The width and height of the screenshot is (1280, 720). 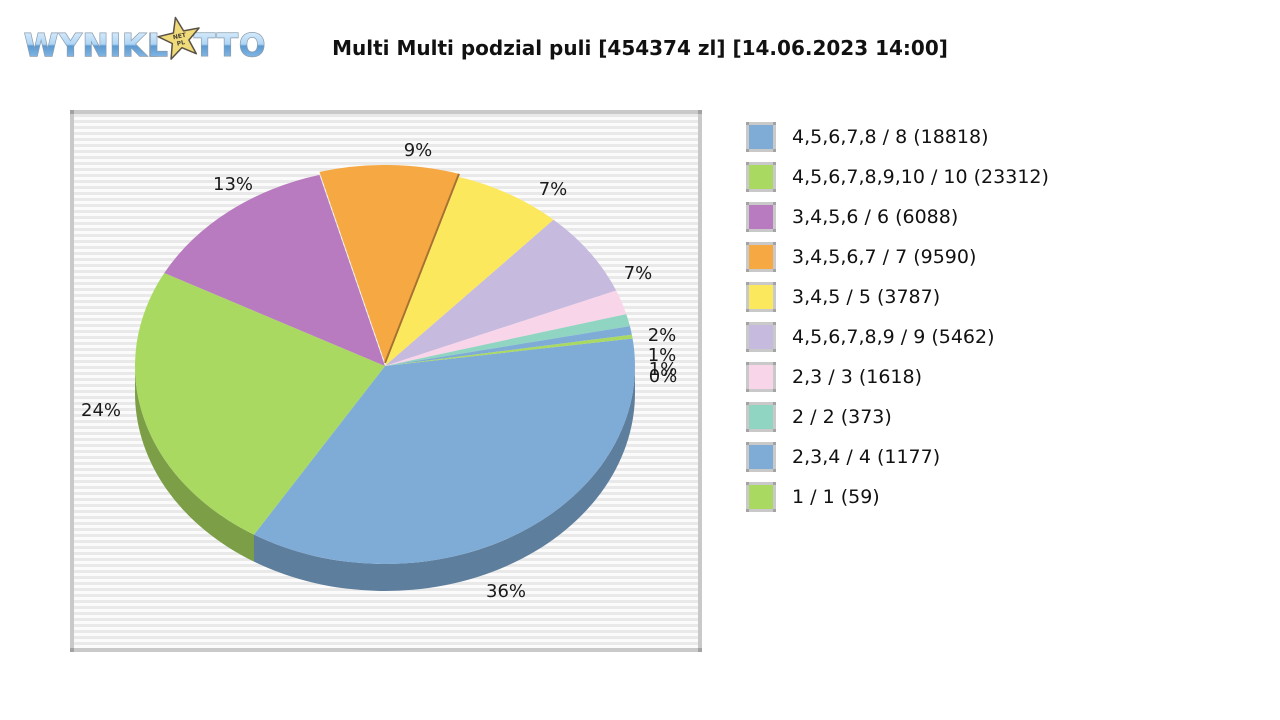 What do you see at coordinates (890, 137) in the screenshot?
I see `legend-label: 4,5,6,7,8 / 8 (18818)` at bounding box center [890, 137].